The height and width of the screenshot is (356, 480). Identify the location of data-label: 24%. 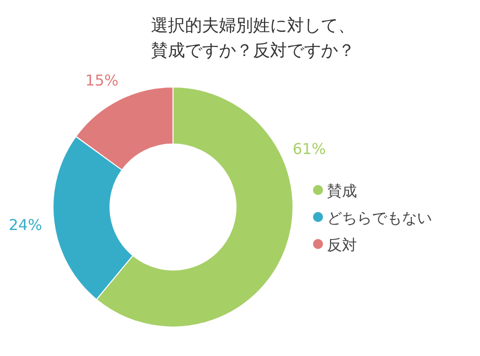
(25, 225).